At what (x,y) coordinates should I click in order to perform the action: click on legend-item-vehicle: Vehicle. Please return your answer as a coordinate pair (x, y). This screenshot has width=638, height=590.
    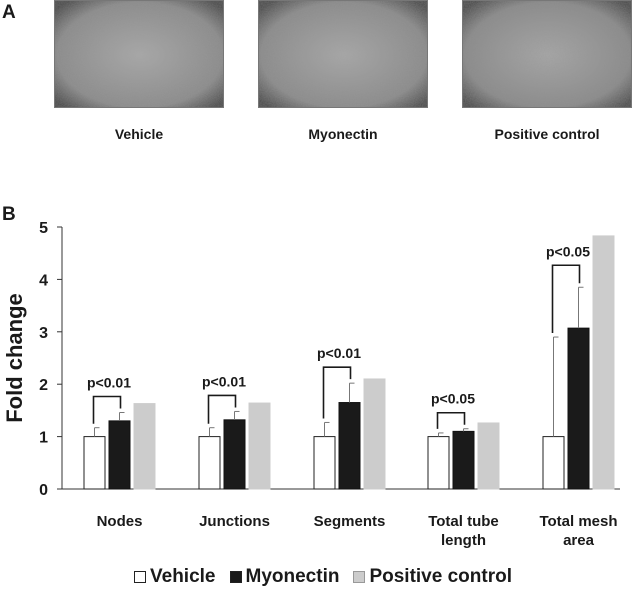
    Looking at the image, I should click on (175, 577).